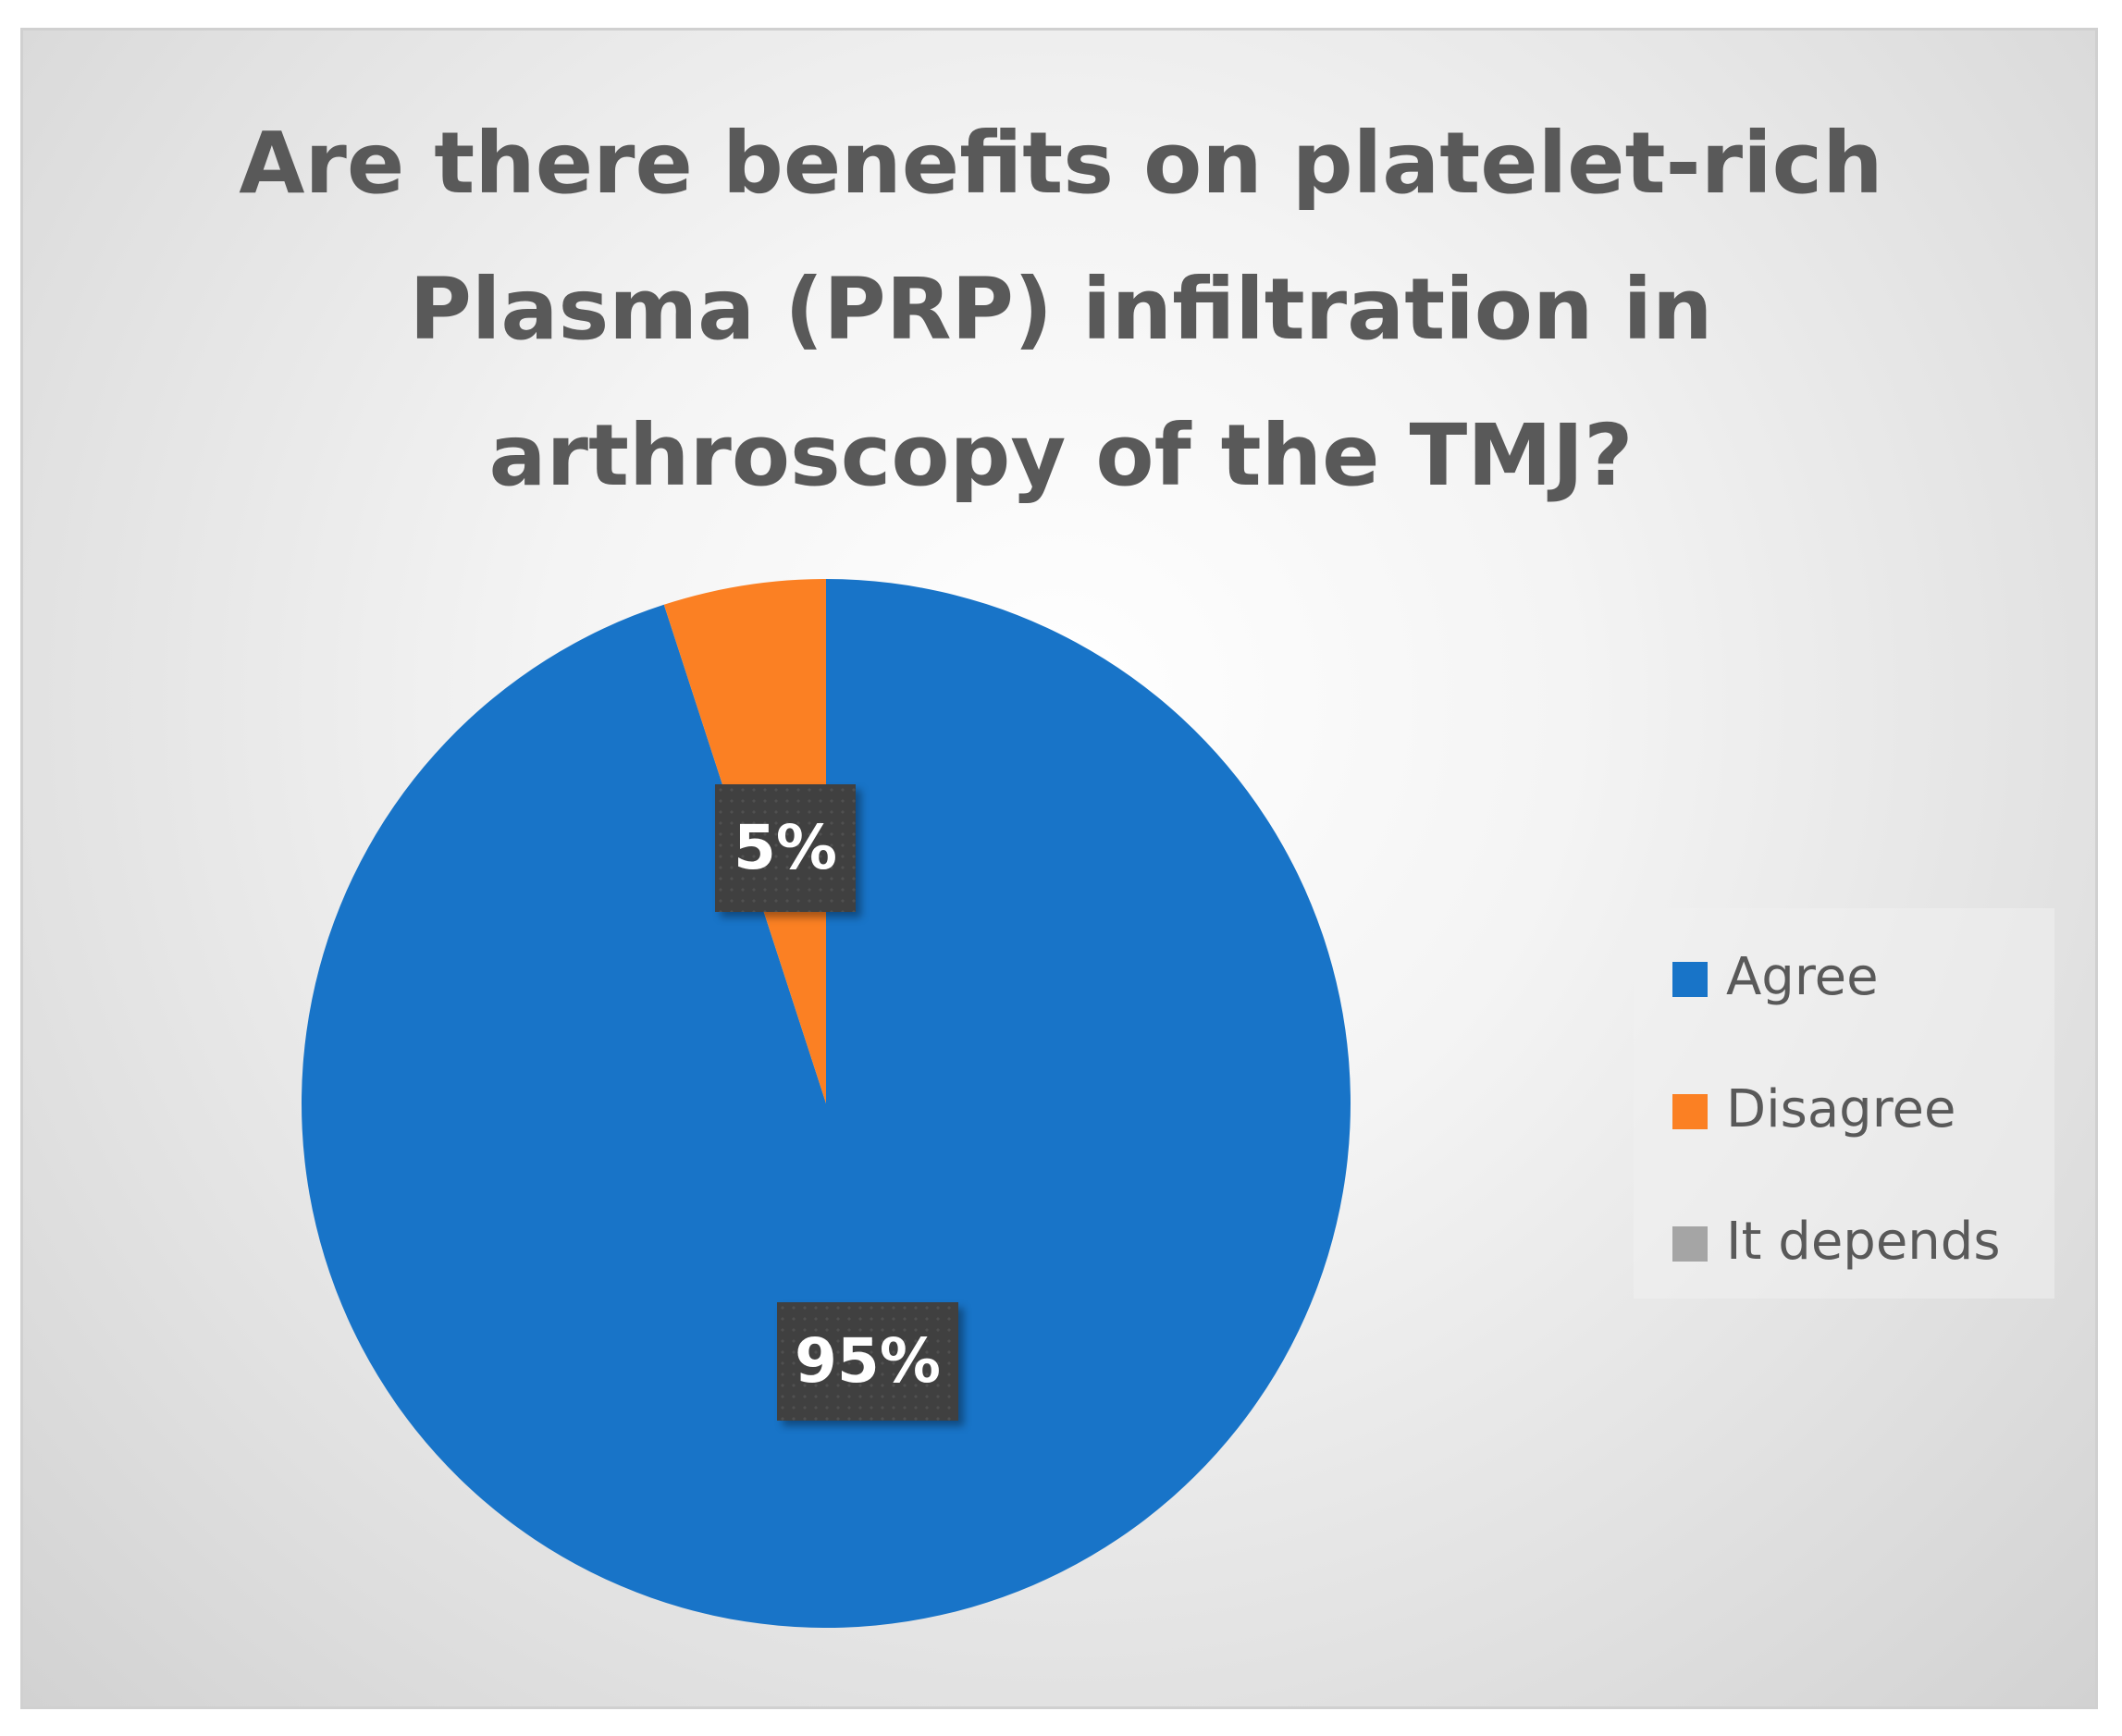 Image resolution: width=2122 pixels, height=1736 pixels. What do you see at coordinates (867, 1361) in the screenshot?
I see `data-label-agree: 95%` at bounding box center [867, 1361].